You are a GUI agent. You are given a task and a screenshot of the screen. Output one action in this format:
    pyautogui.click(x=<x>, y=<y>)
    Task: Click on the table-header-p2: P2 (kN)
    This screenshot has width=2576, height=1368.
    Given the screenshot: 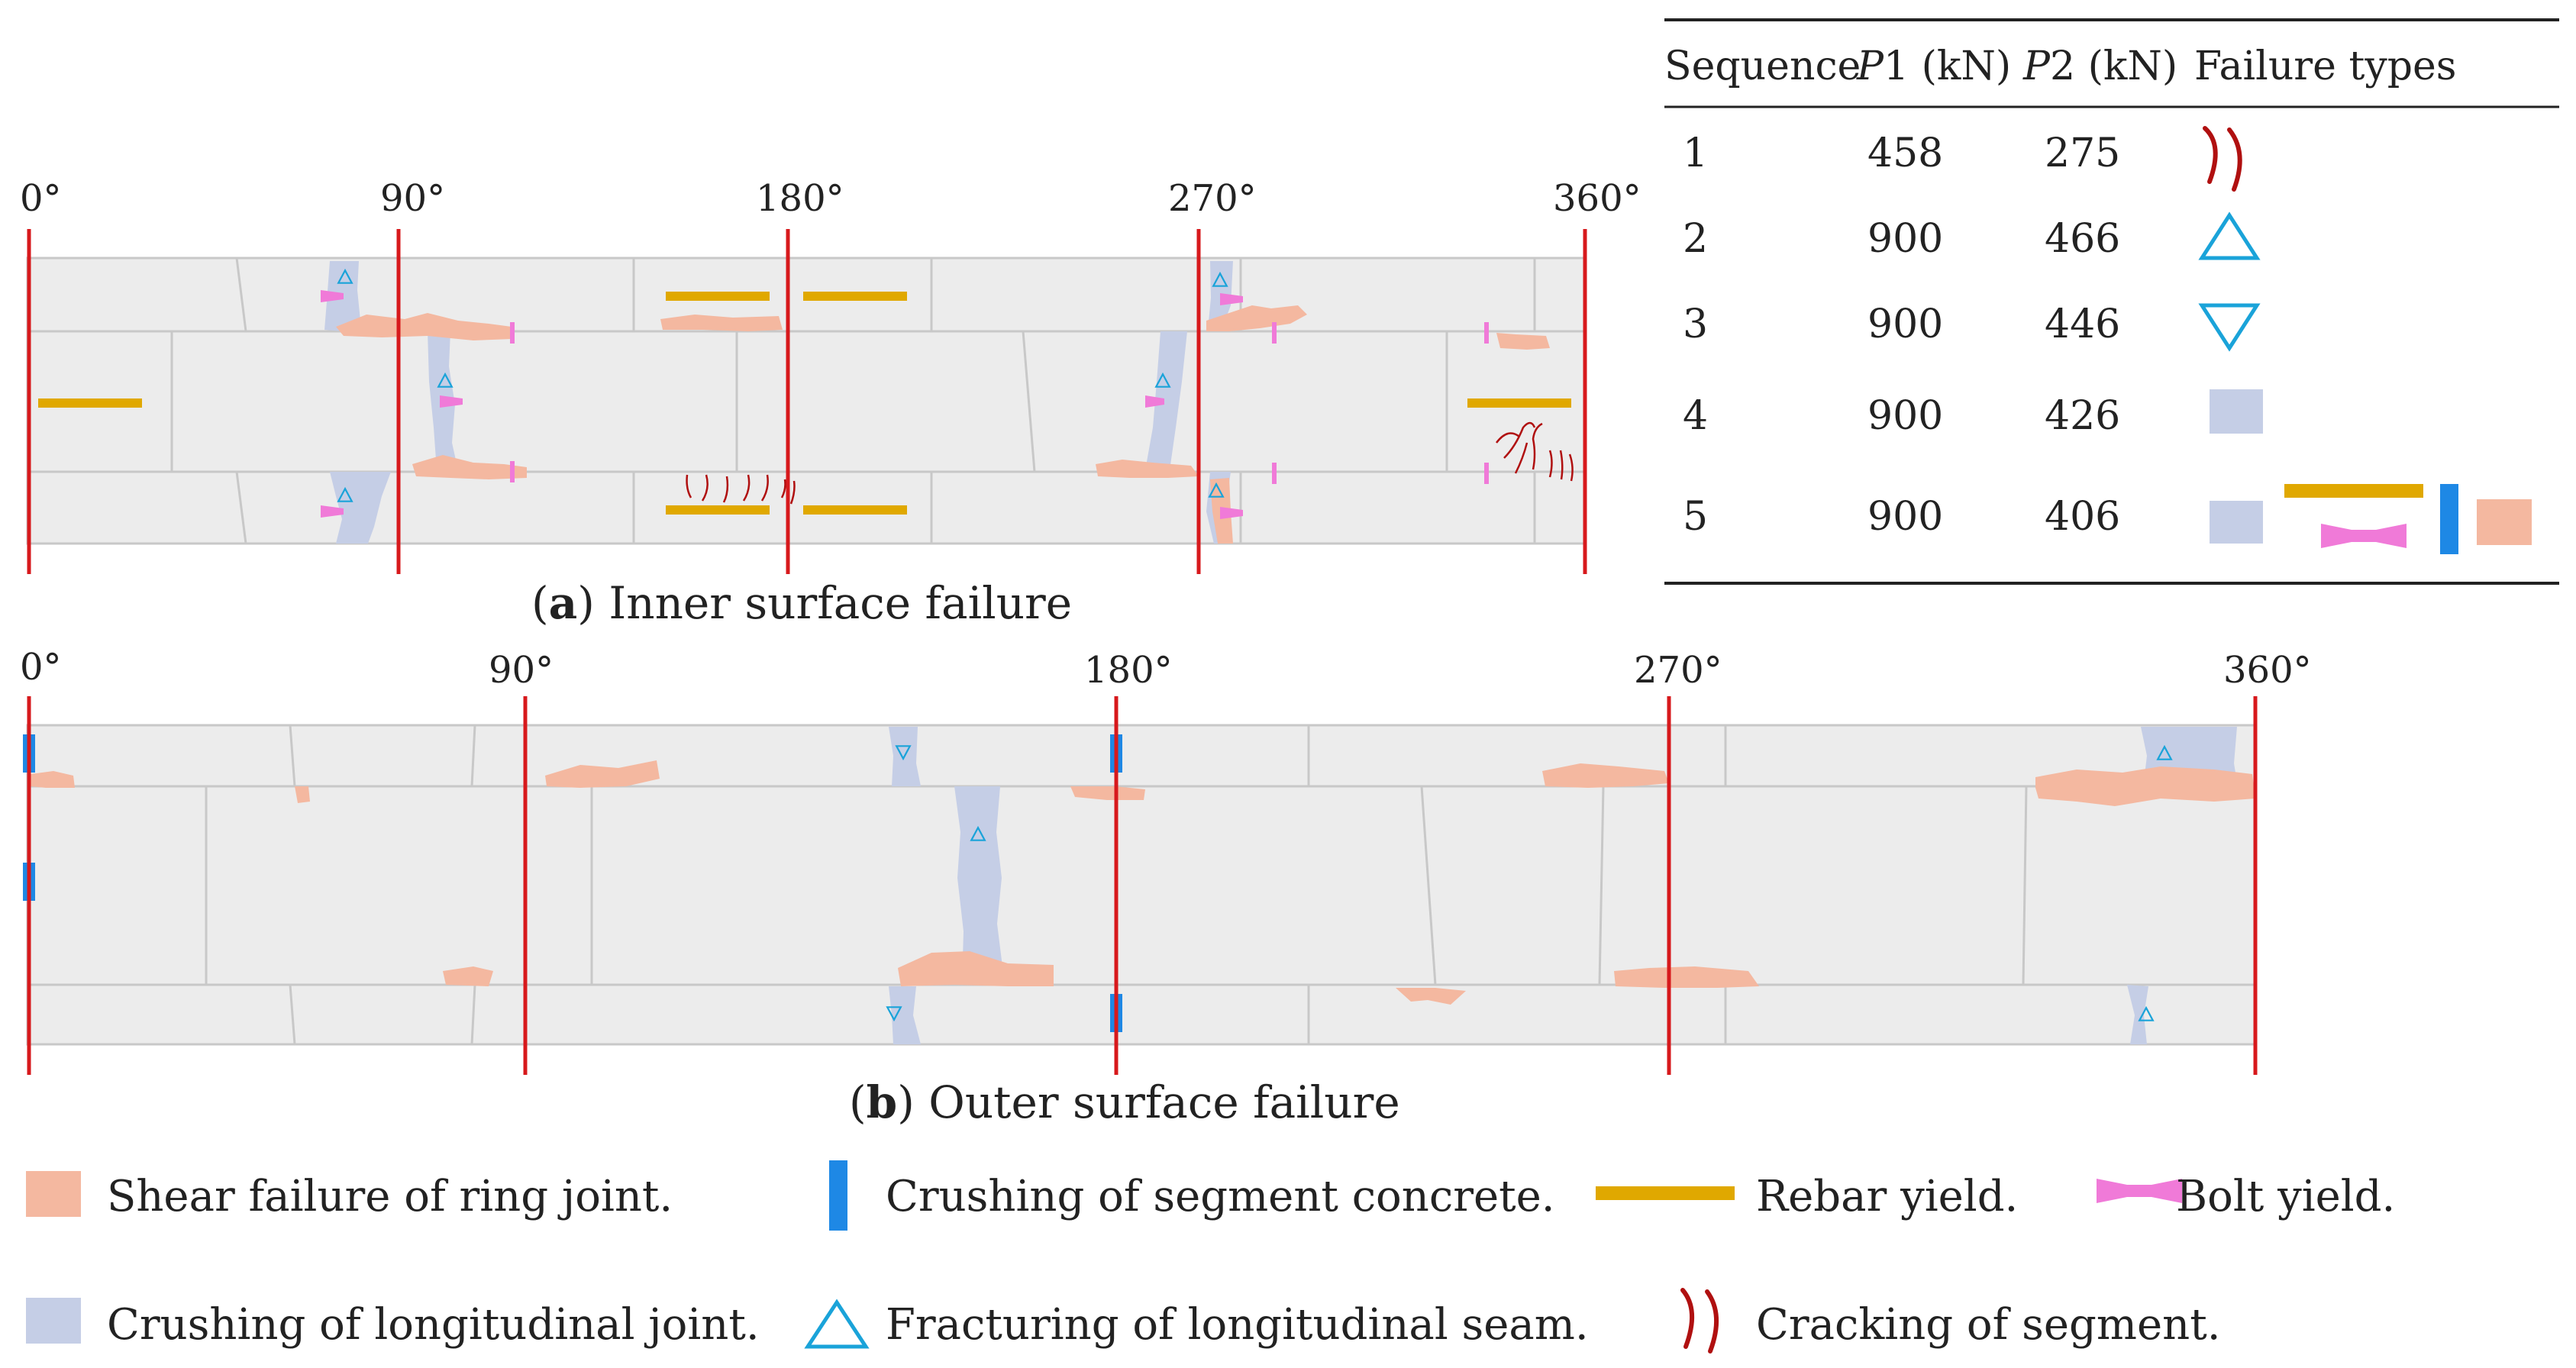 What is the action you would take?
    pyautogui.click(x=2099, y=66)
    